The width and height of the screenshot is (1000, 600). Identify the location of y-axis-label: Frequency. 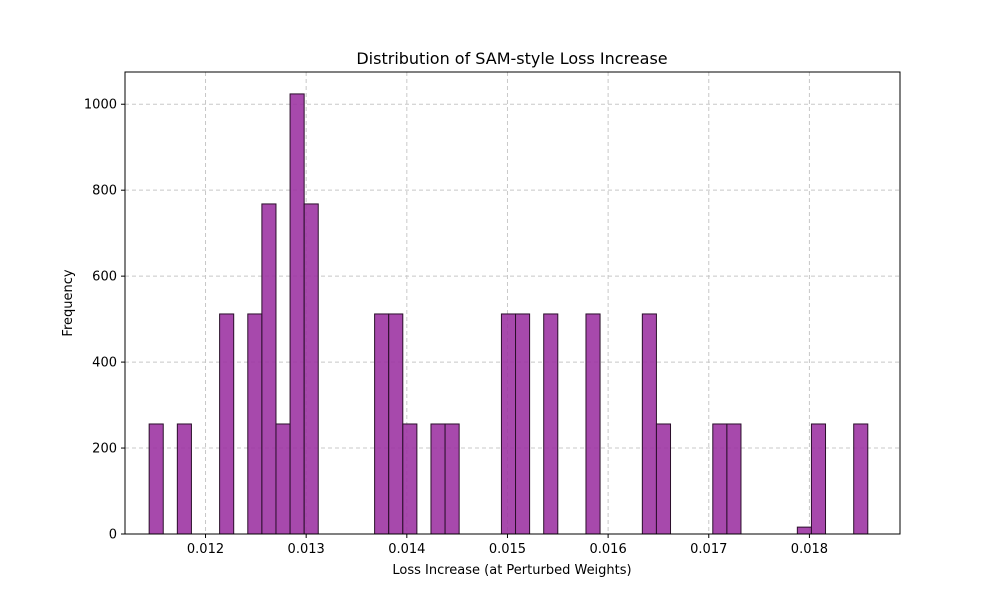
(68, 302).